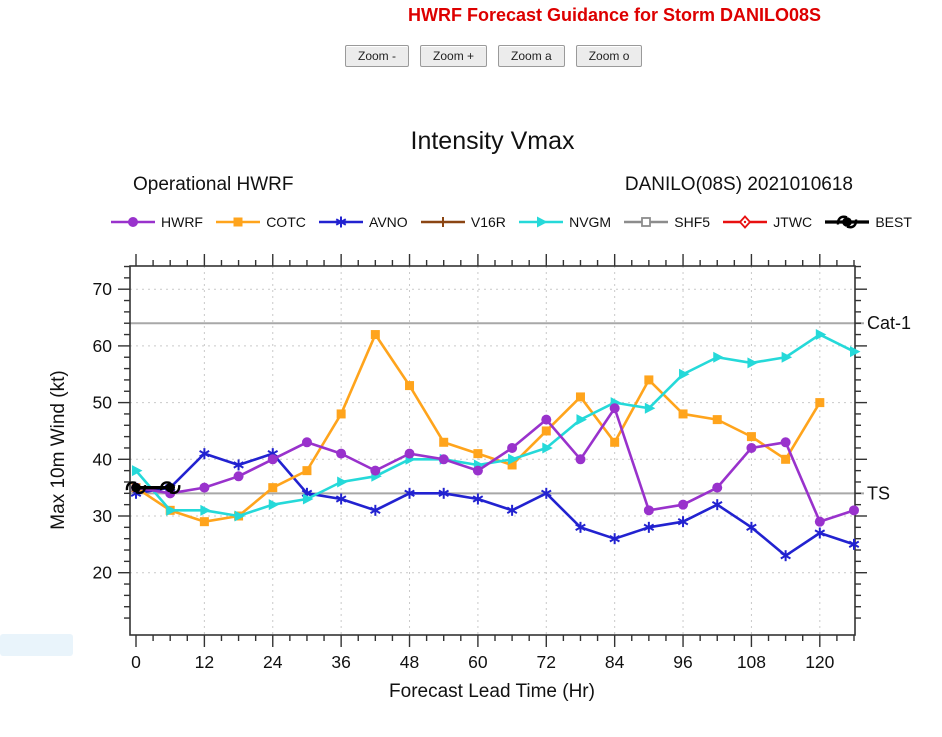 The height and width of the screenshot is (737, 942). I want to click on zoom-toolbar: Zoom - Zoom + Zoom a Zoom o, so click(494, 56).